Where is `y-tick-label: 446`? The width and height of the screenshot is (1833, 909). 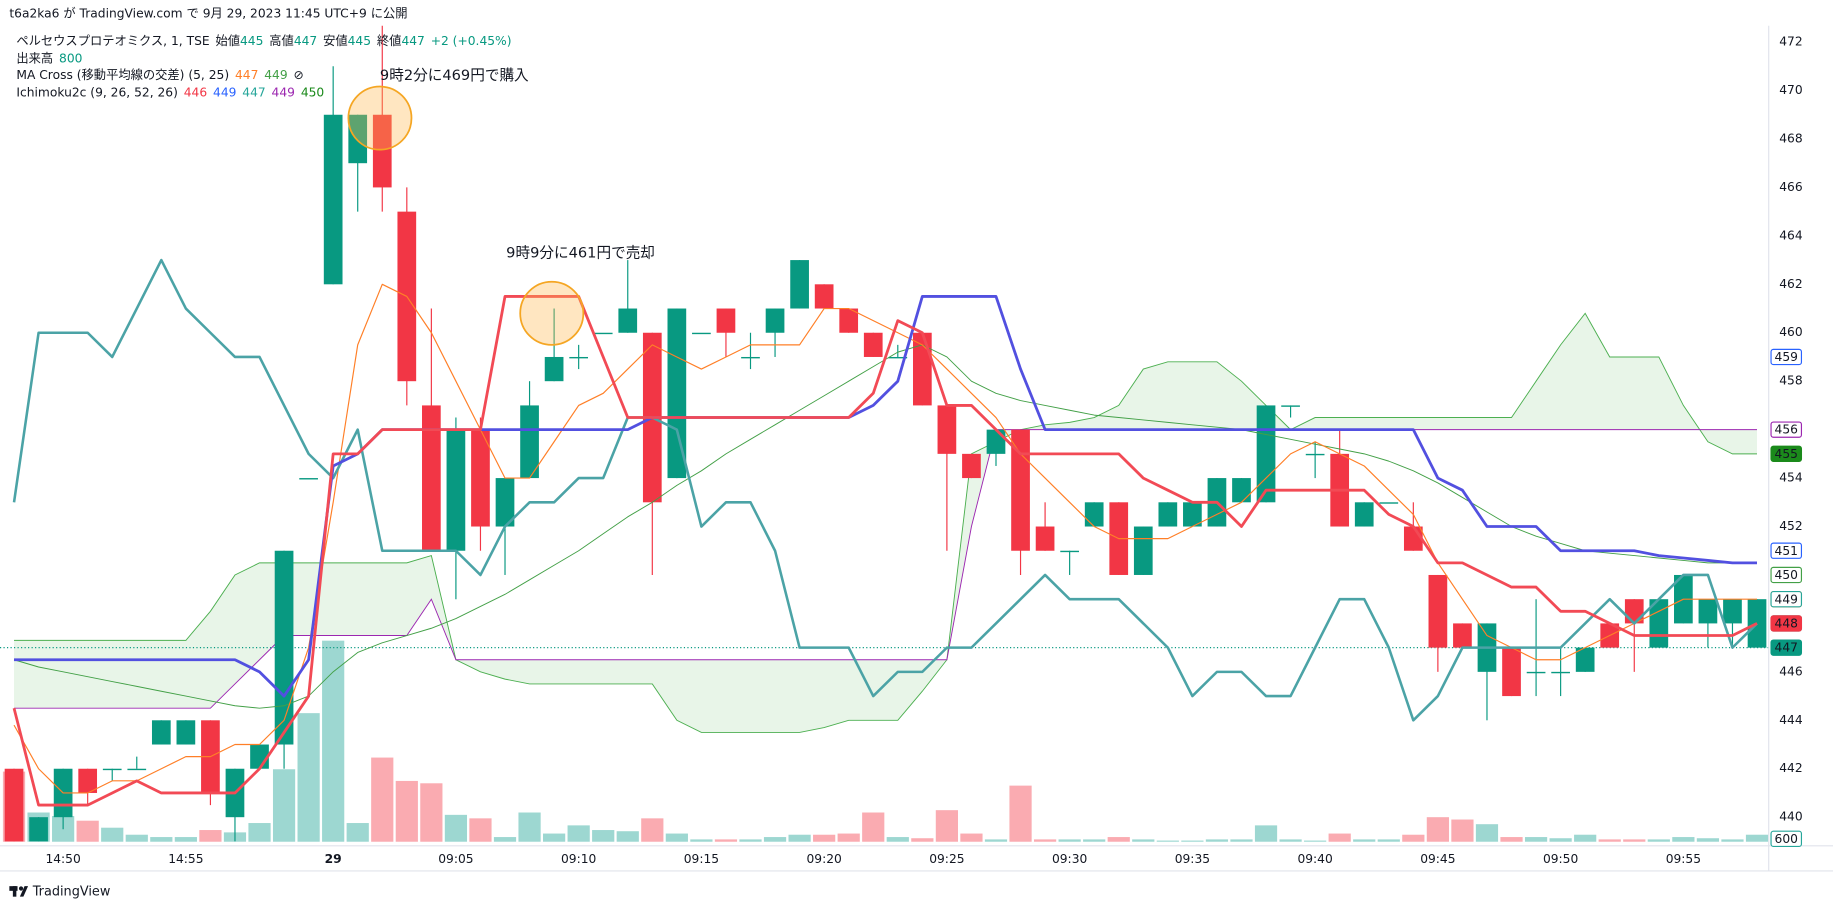 y-tick-label: 446 is located at coordinates (1791, 671).